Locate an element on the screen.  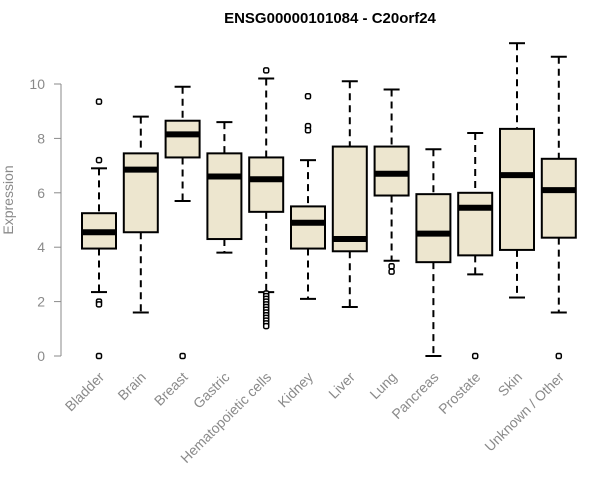
x-category-label: Liver is located at coordinates (341, 385).